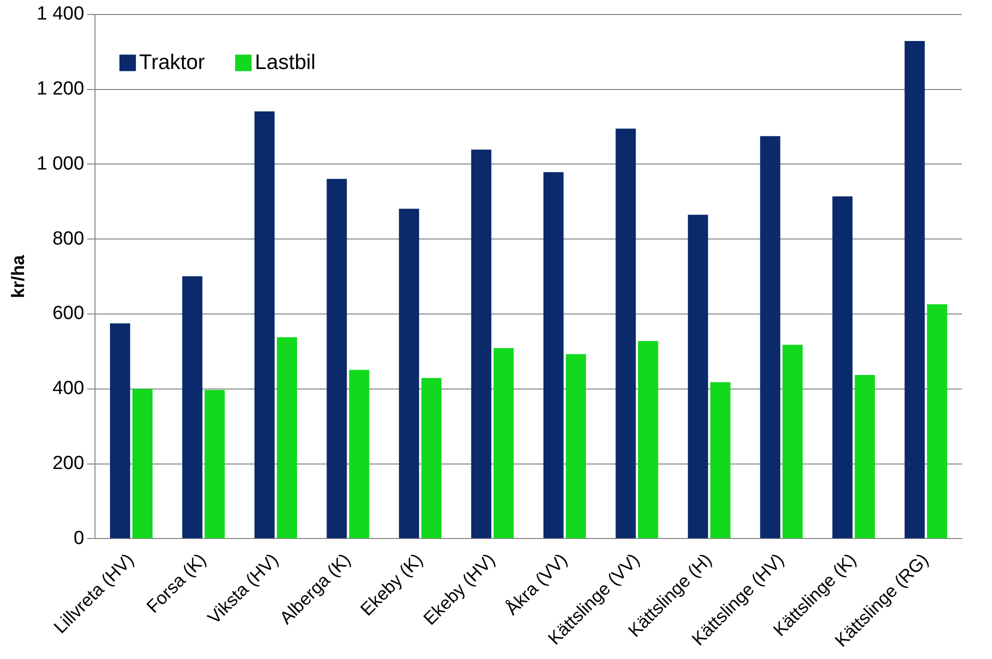 The image size is (992, 659). I want to click on y-tick-label: 200, so click(68, 463).